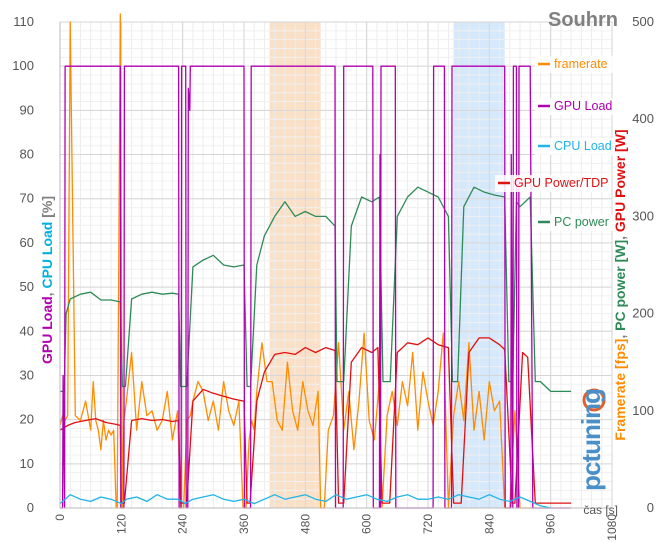 The height and width of the screenshot is (545, 660). Describe the element at coordinates (23, 65) in the screenshot. I see `left-tick-label: 100` at that location.